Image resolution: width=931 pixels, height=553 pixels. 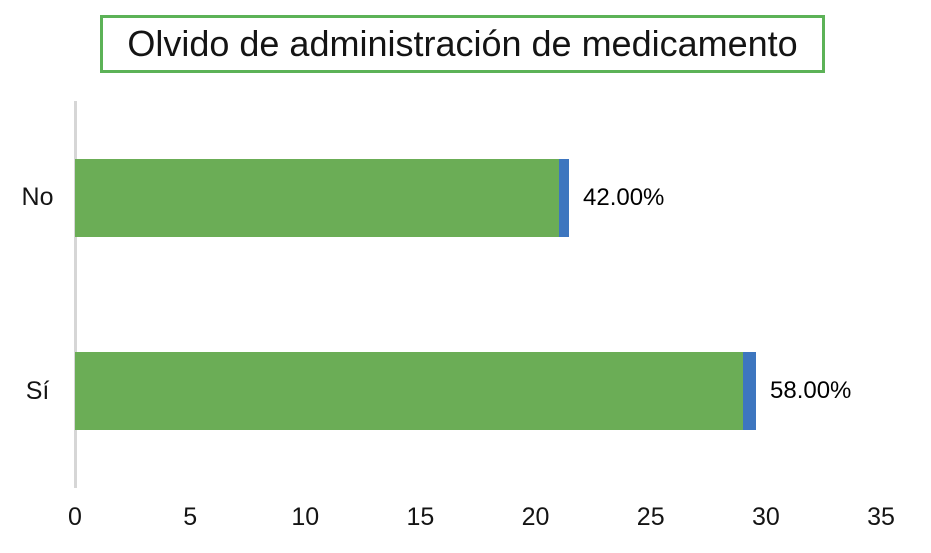 I want to click on category-label: Sí, so click(x=37, y=390).